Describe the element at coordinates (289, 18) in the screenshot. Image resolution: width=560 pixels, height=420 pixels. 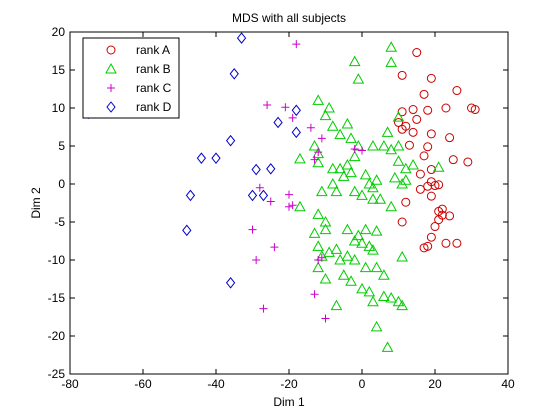
I see `chart-title: MDS with all subjects` at that location.